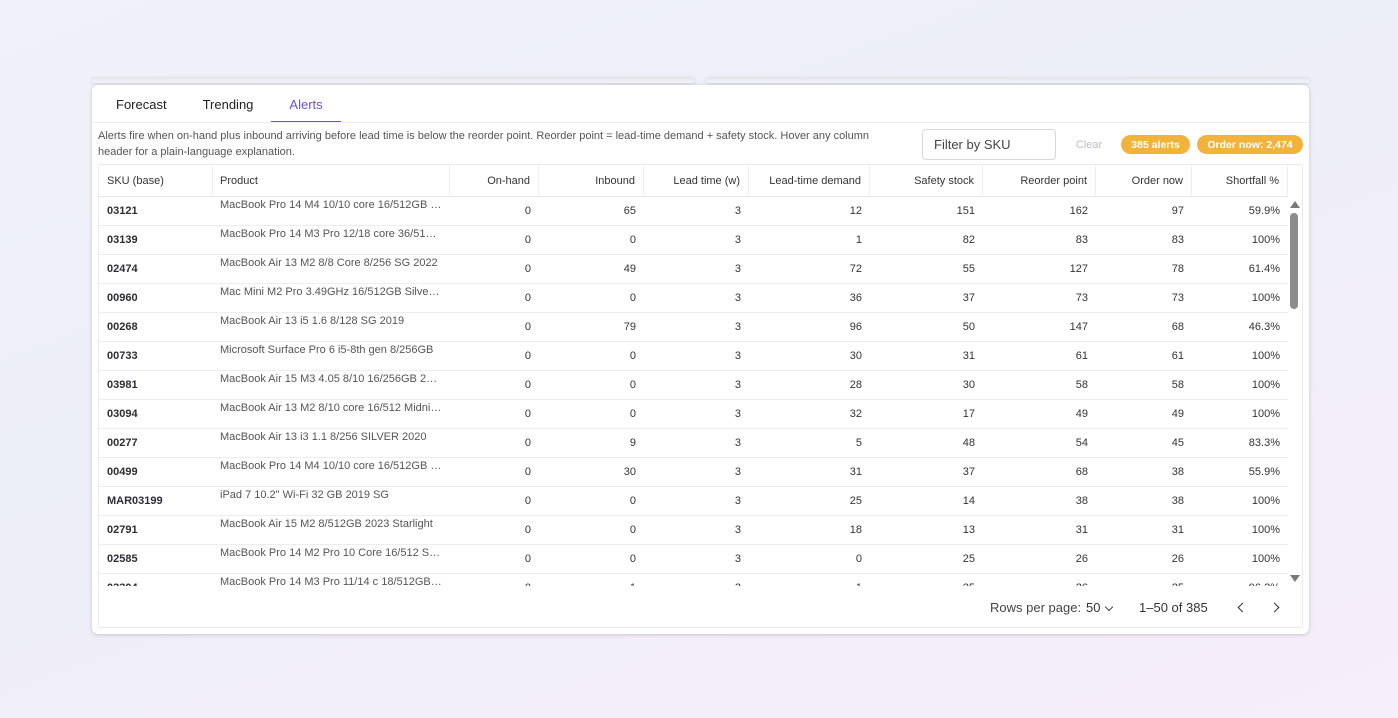 The height and width of the screenshot is (718, 1398). I want to click on cell-lead-time-demand: 30, so click(855, 356).